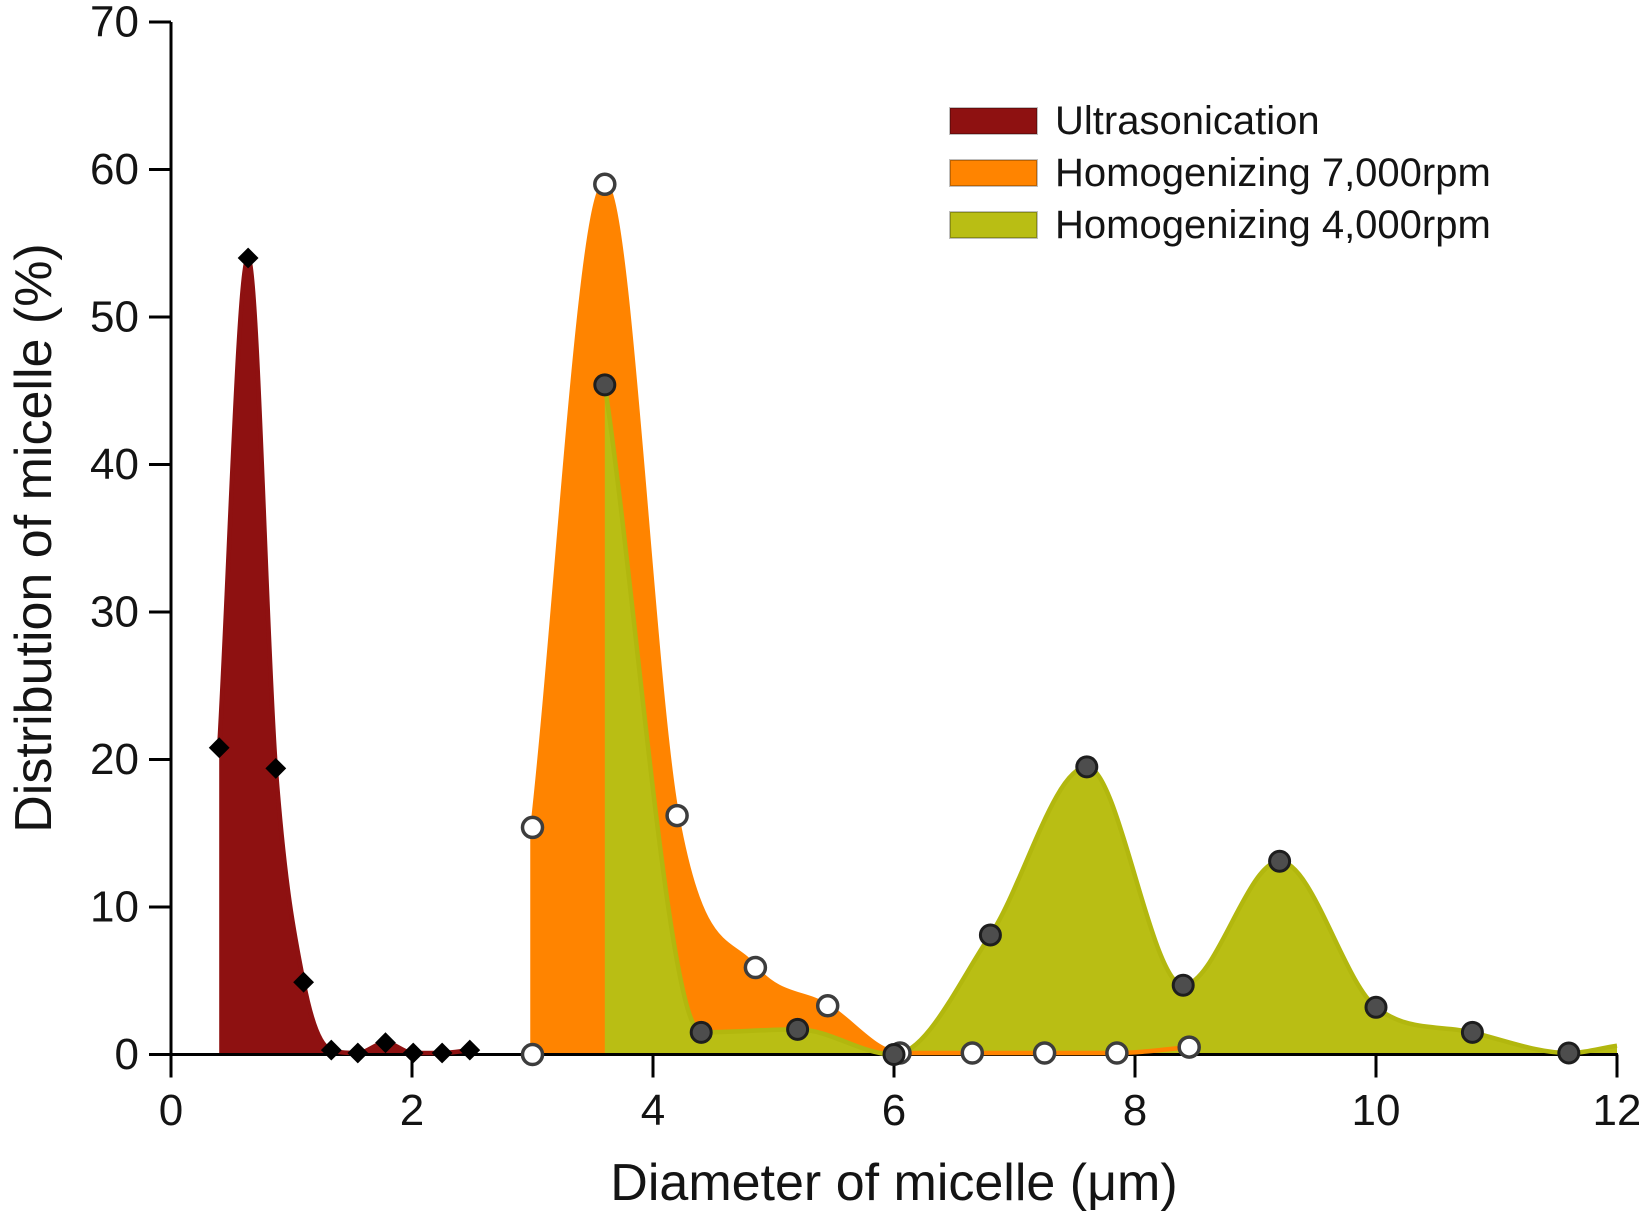 The width and height of the screenshot is (1639, 1217). Describe the element at coordinates (993, 121) in the screenshot. I see `legend-swatch-ultrasonication` at that location.